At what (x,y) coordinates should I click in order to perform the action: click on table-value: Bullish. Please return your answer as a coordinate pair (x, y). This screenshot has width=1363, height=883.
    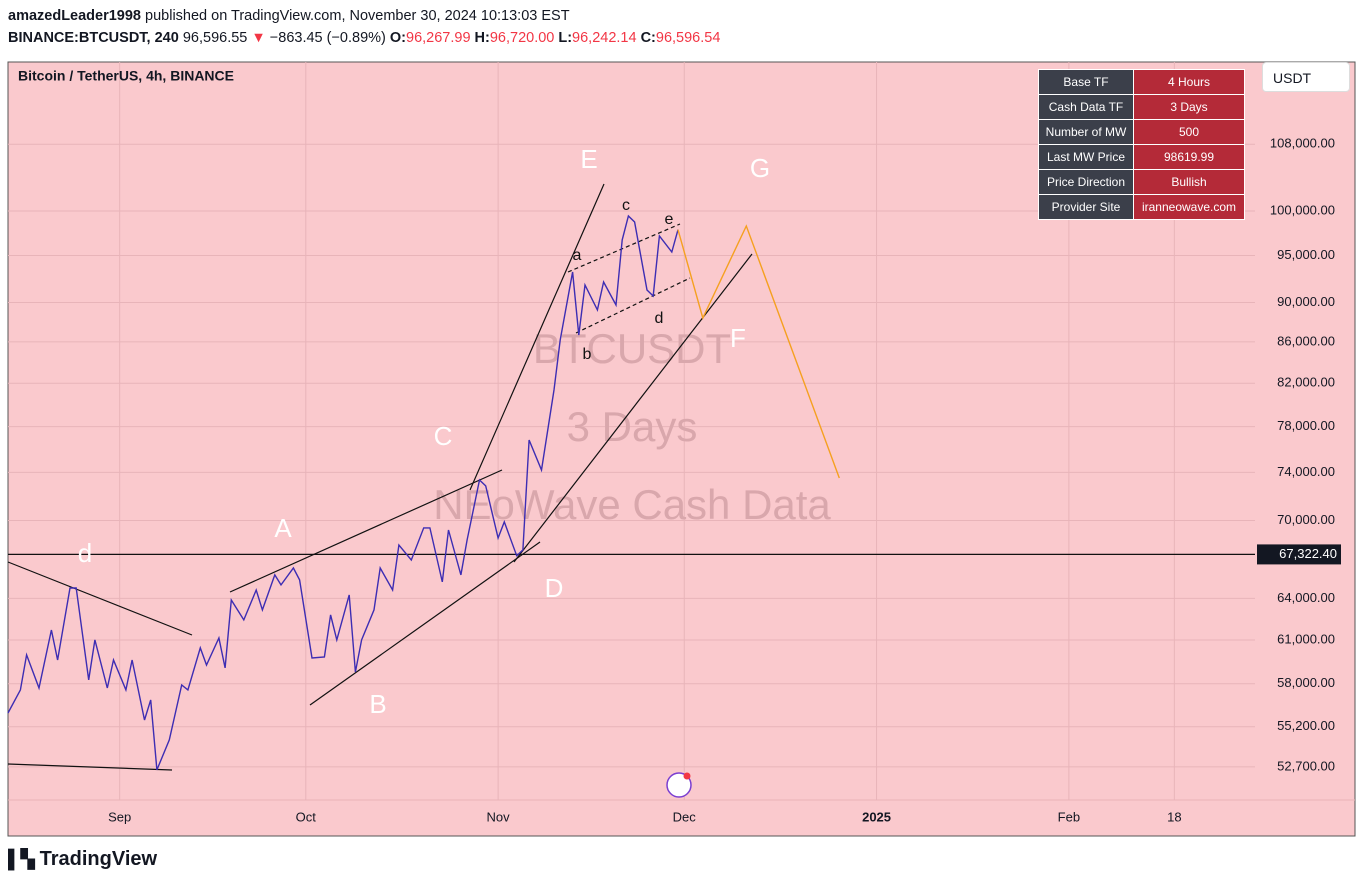
    Looking at the image, I should click on (1189, 182).